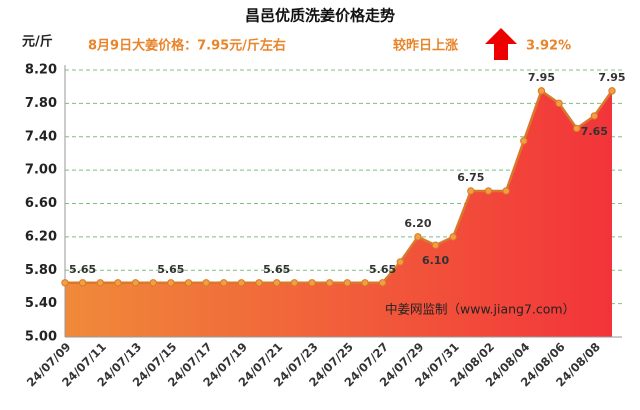 The height and width of the screenshot is (410, 640). What do you see at coordinates (41, 70) in the screenshot?
I see `y-tick-label: 8.20` at bounding box center [41, 70].